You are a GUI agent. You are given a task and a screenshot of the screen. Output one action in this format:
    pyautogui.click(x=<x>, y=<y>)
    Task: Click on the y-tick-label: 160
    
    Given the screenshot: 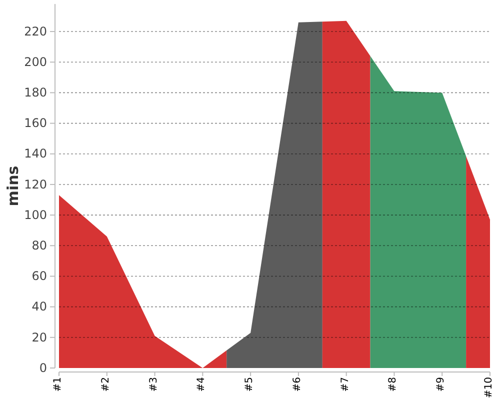 What is the action you would take?
    pyautogui.click(x=35, y=123)
    